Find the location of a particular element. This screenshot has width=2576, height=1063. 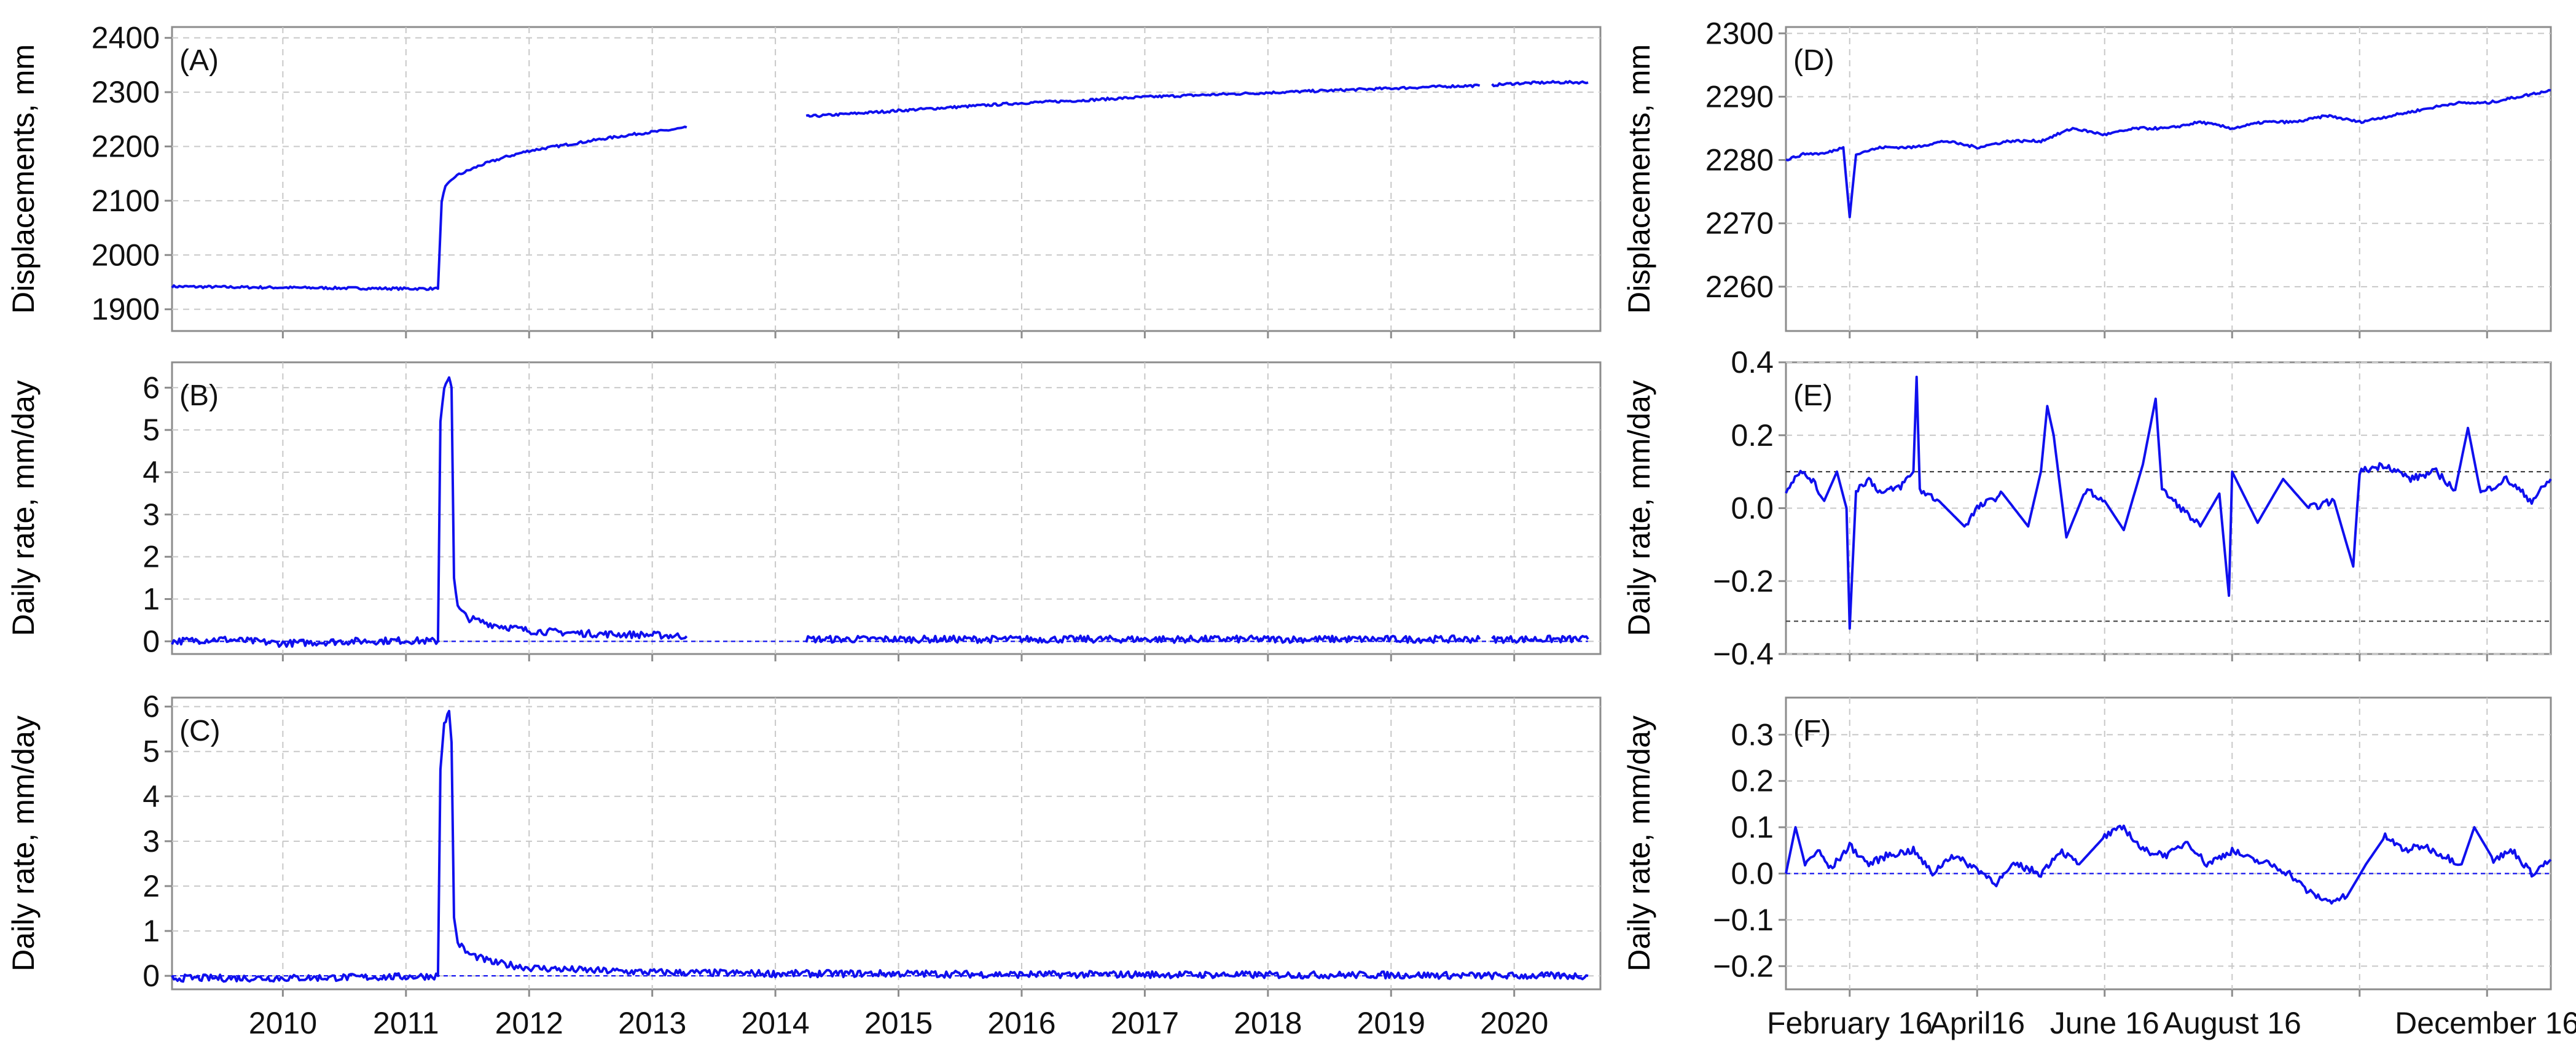

panel-e-ytick-label-3: 0.2 is located at coordinates (1752, 436).